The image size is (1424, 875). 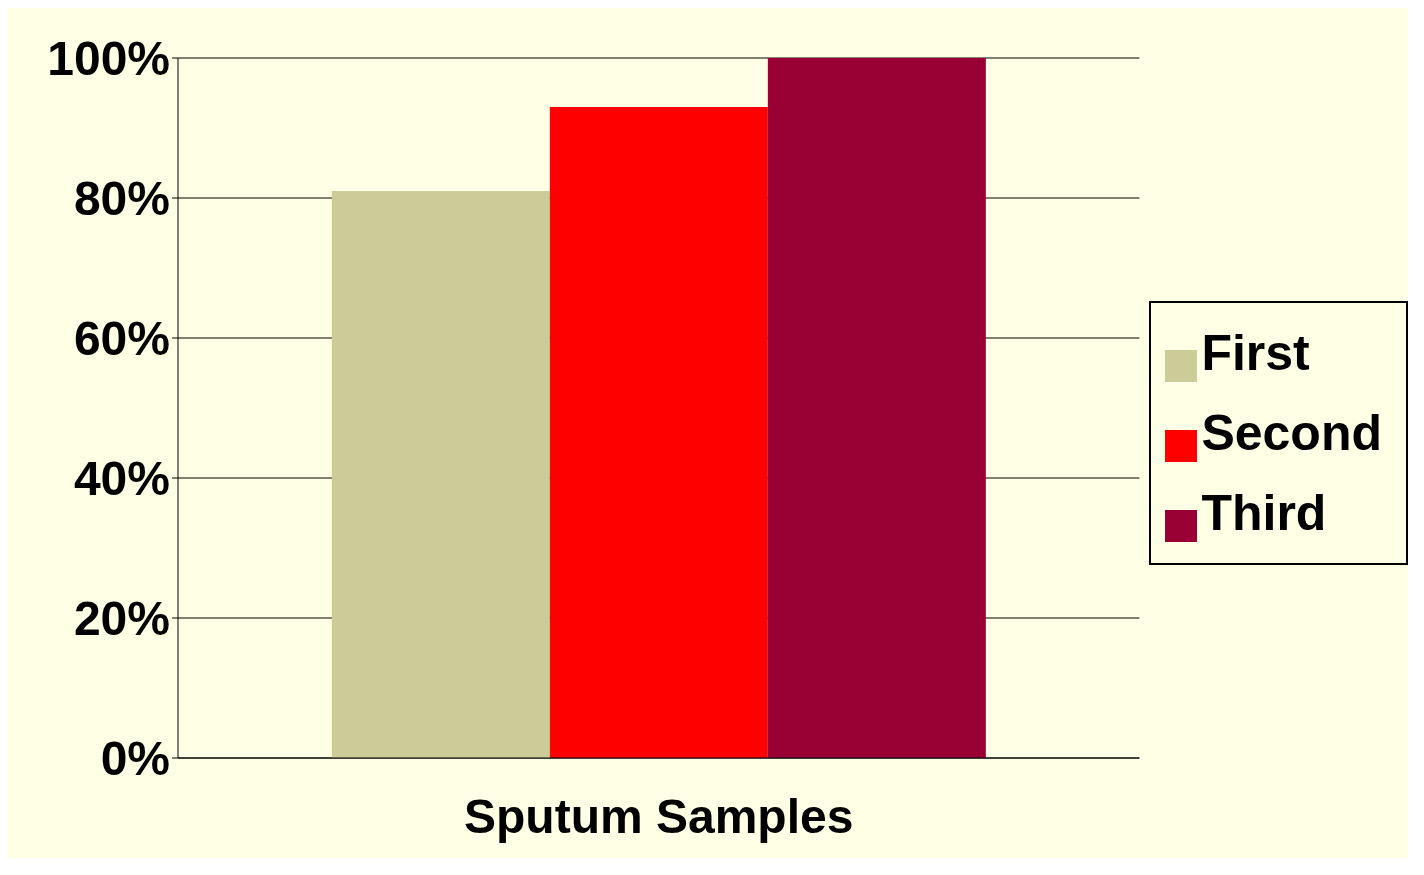 What do you see at coordinates (658, 816) in the screenshot?
I see `x-axis-title: Sputum Samples` at bounding box center [658, 816].